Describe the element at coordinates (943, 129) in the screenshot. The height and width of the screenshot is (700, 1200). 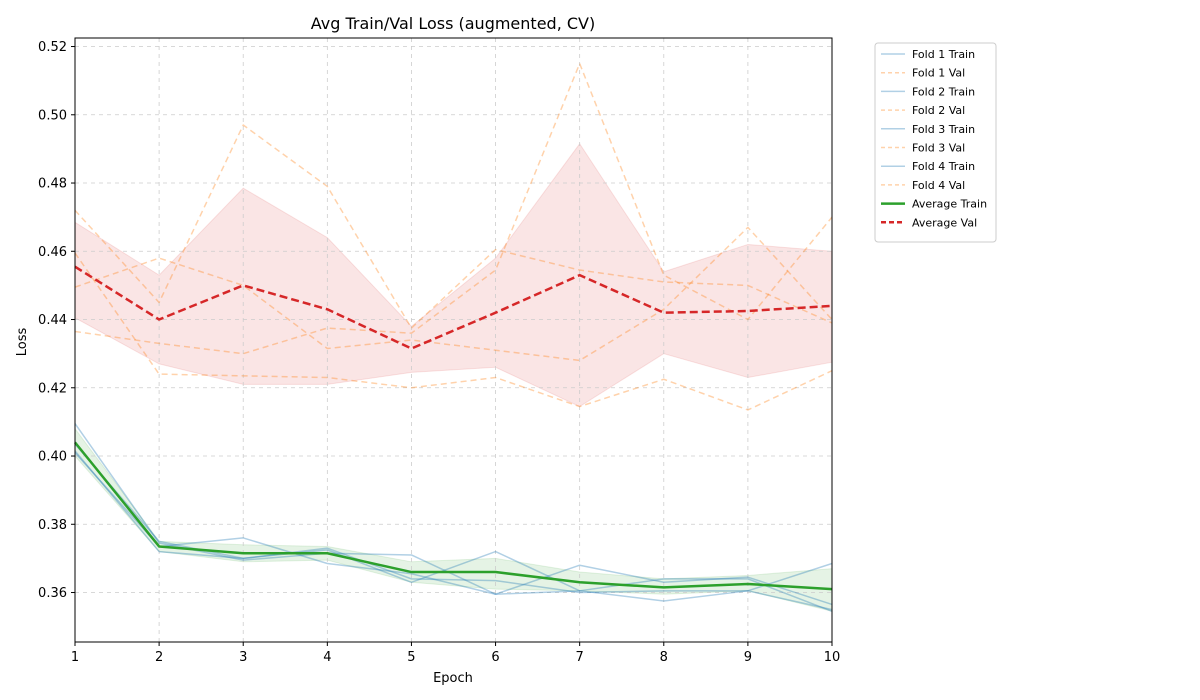
I see `legend-label: Fold 3 Train` at that location.